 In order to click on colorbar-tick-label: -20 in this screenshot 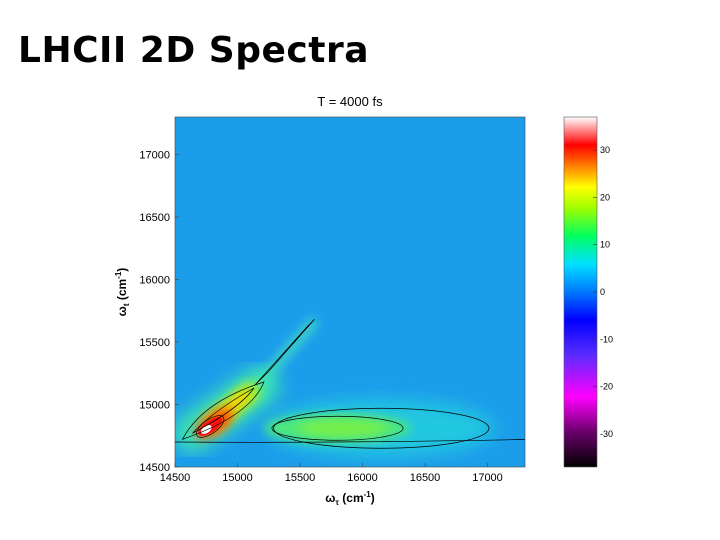, I will do `click(606, 387)`.